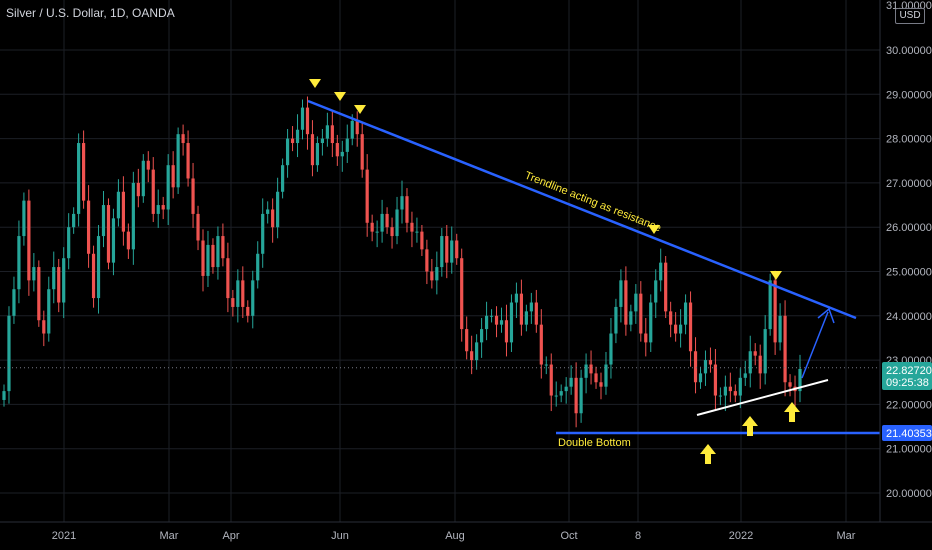 The height and width of the screenshot is (550, 932). Describe the element at coordinates (909, 494) in the screenshot. I see `price-tick-label: 20.00000` at that location.